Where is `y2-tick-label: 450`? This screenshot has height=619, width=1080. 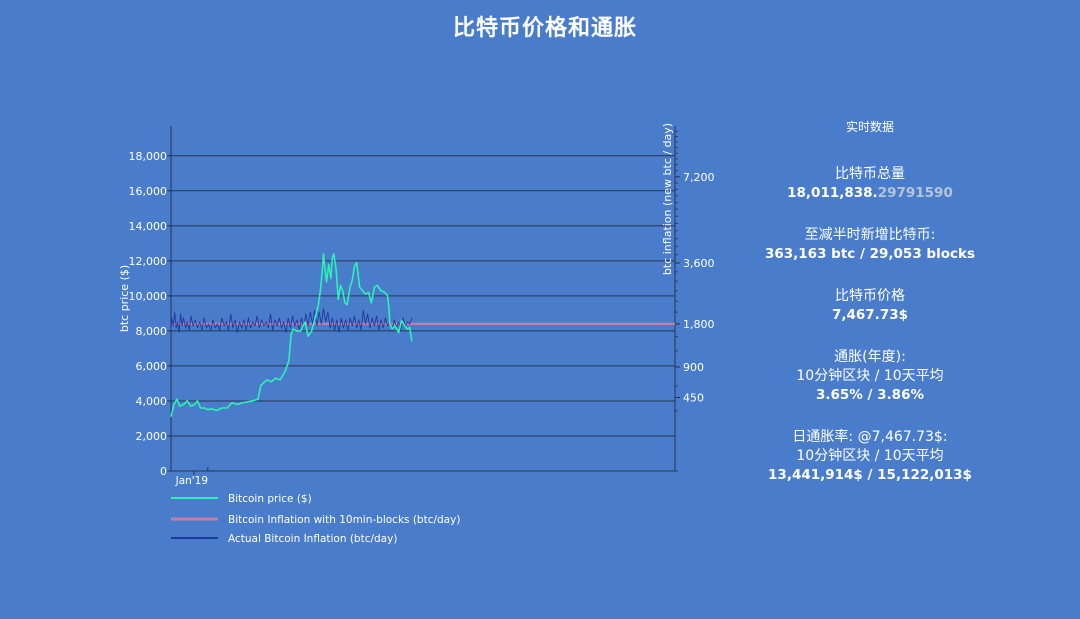
y2-tick-label: 450 is located at coordinates (693, 397).